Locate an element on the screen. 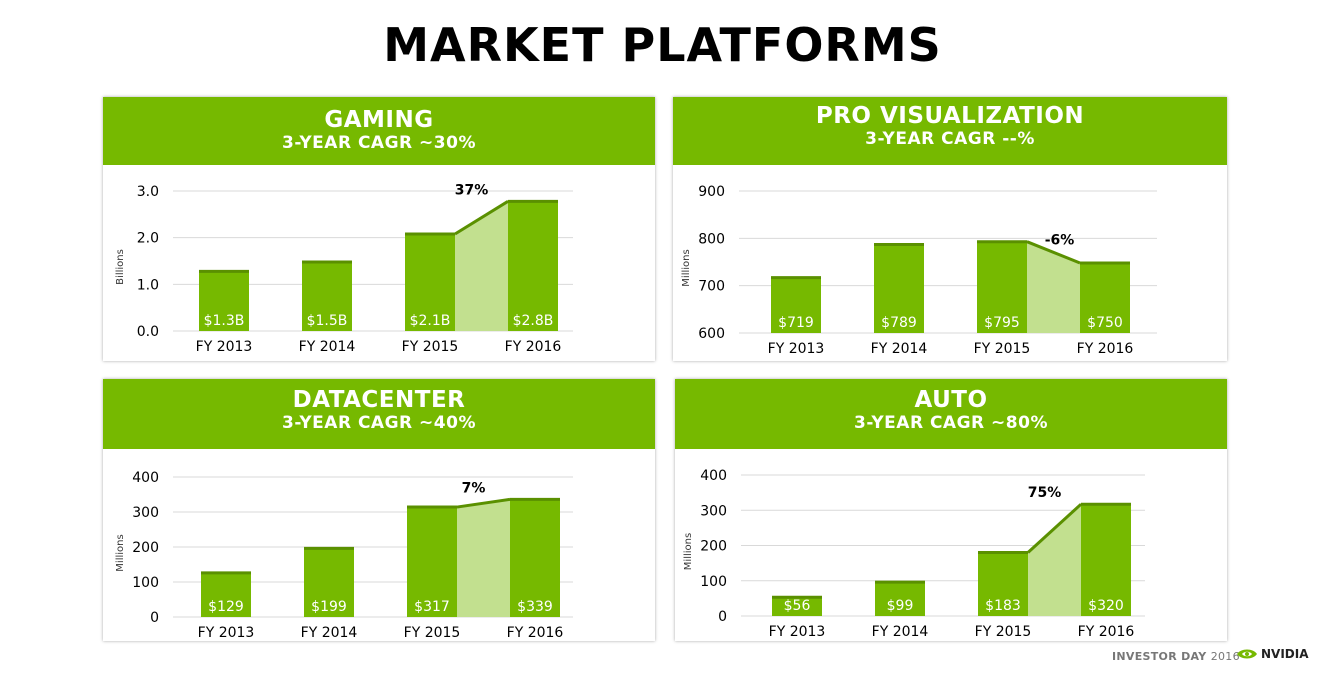  y-tick-label: 700 is located at coordinates (711, 287).